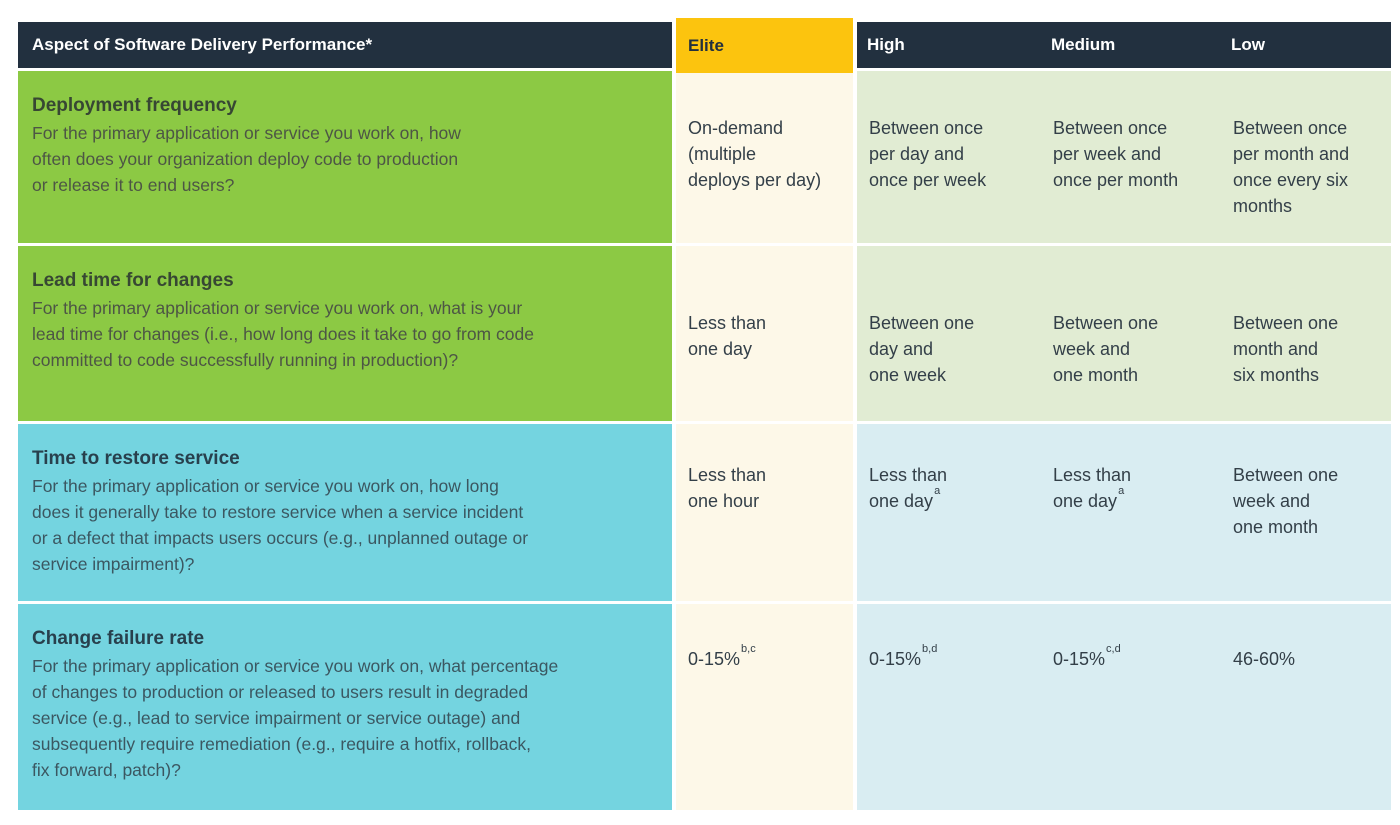 The width and height of the screenshot is (1400, 825). I want to click on metric-name: Lead time for changes, so click(133, 280).